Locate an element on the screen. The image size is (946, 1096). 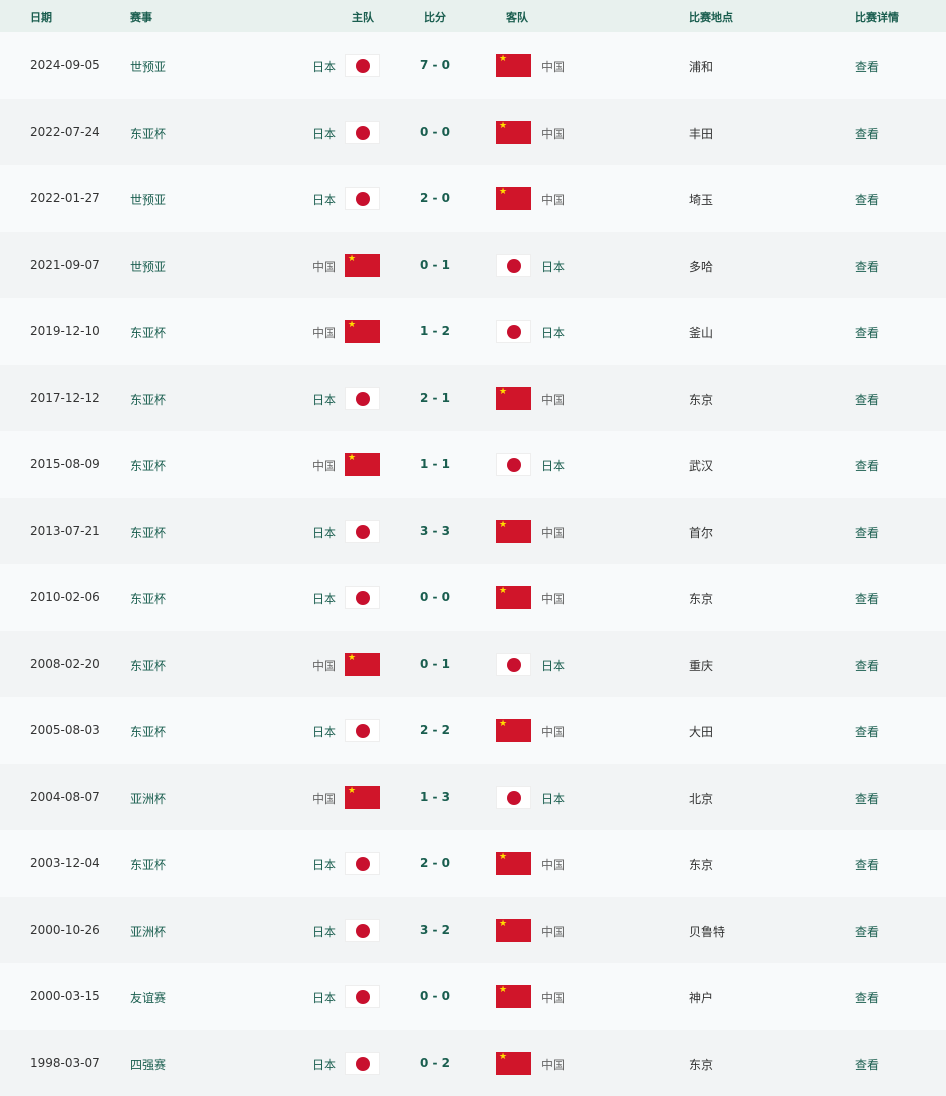
table-row: 2022-01-27 世预亚 日本 2 - 0 中国 埼玉 查看 is located at coordinates (473, 198).